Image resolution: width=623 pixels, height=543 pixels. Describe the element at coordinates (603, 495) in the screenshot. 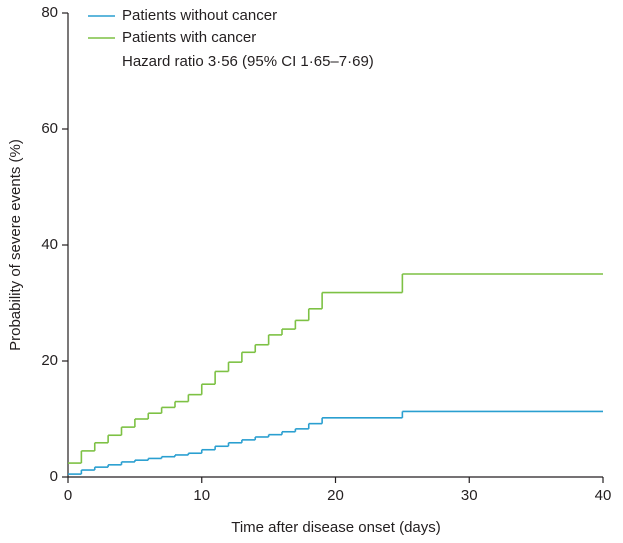

I see `x-tick-label: 40` at that location.